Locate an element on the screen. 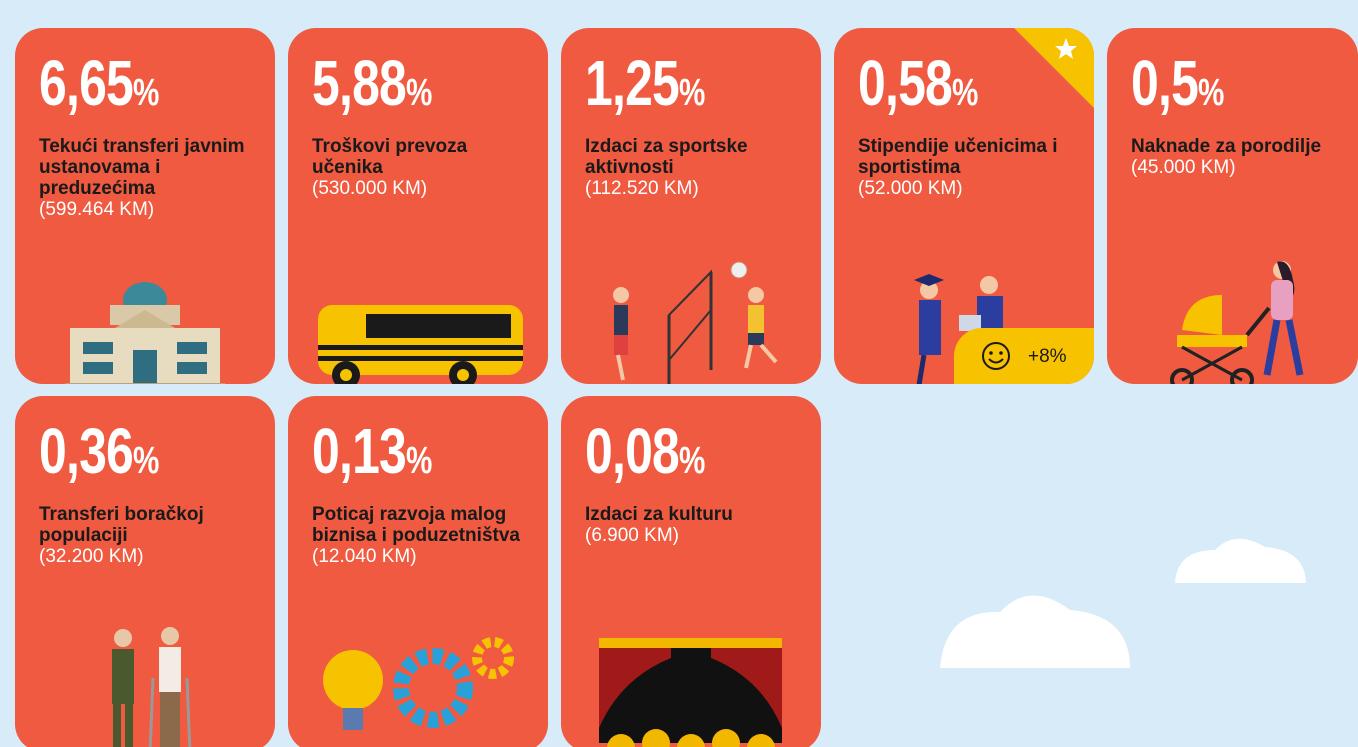  percent: 0,13% is located at coordinates (372, 451).